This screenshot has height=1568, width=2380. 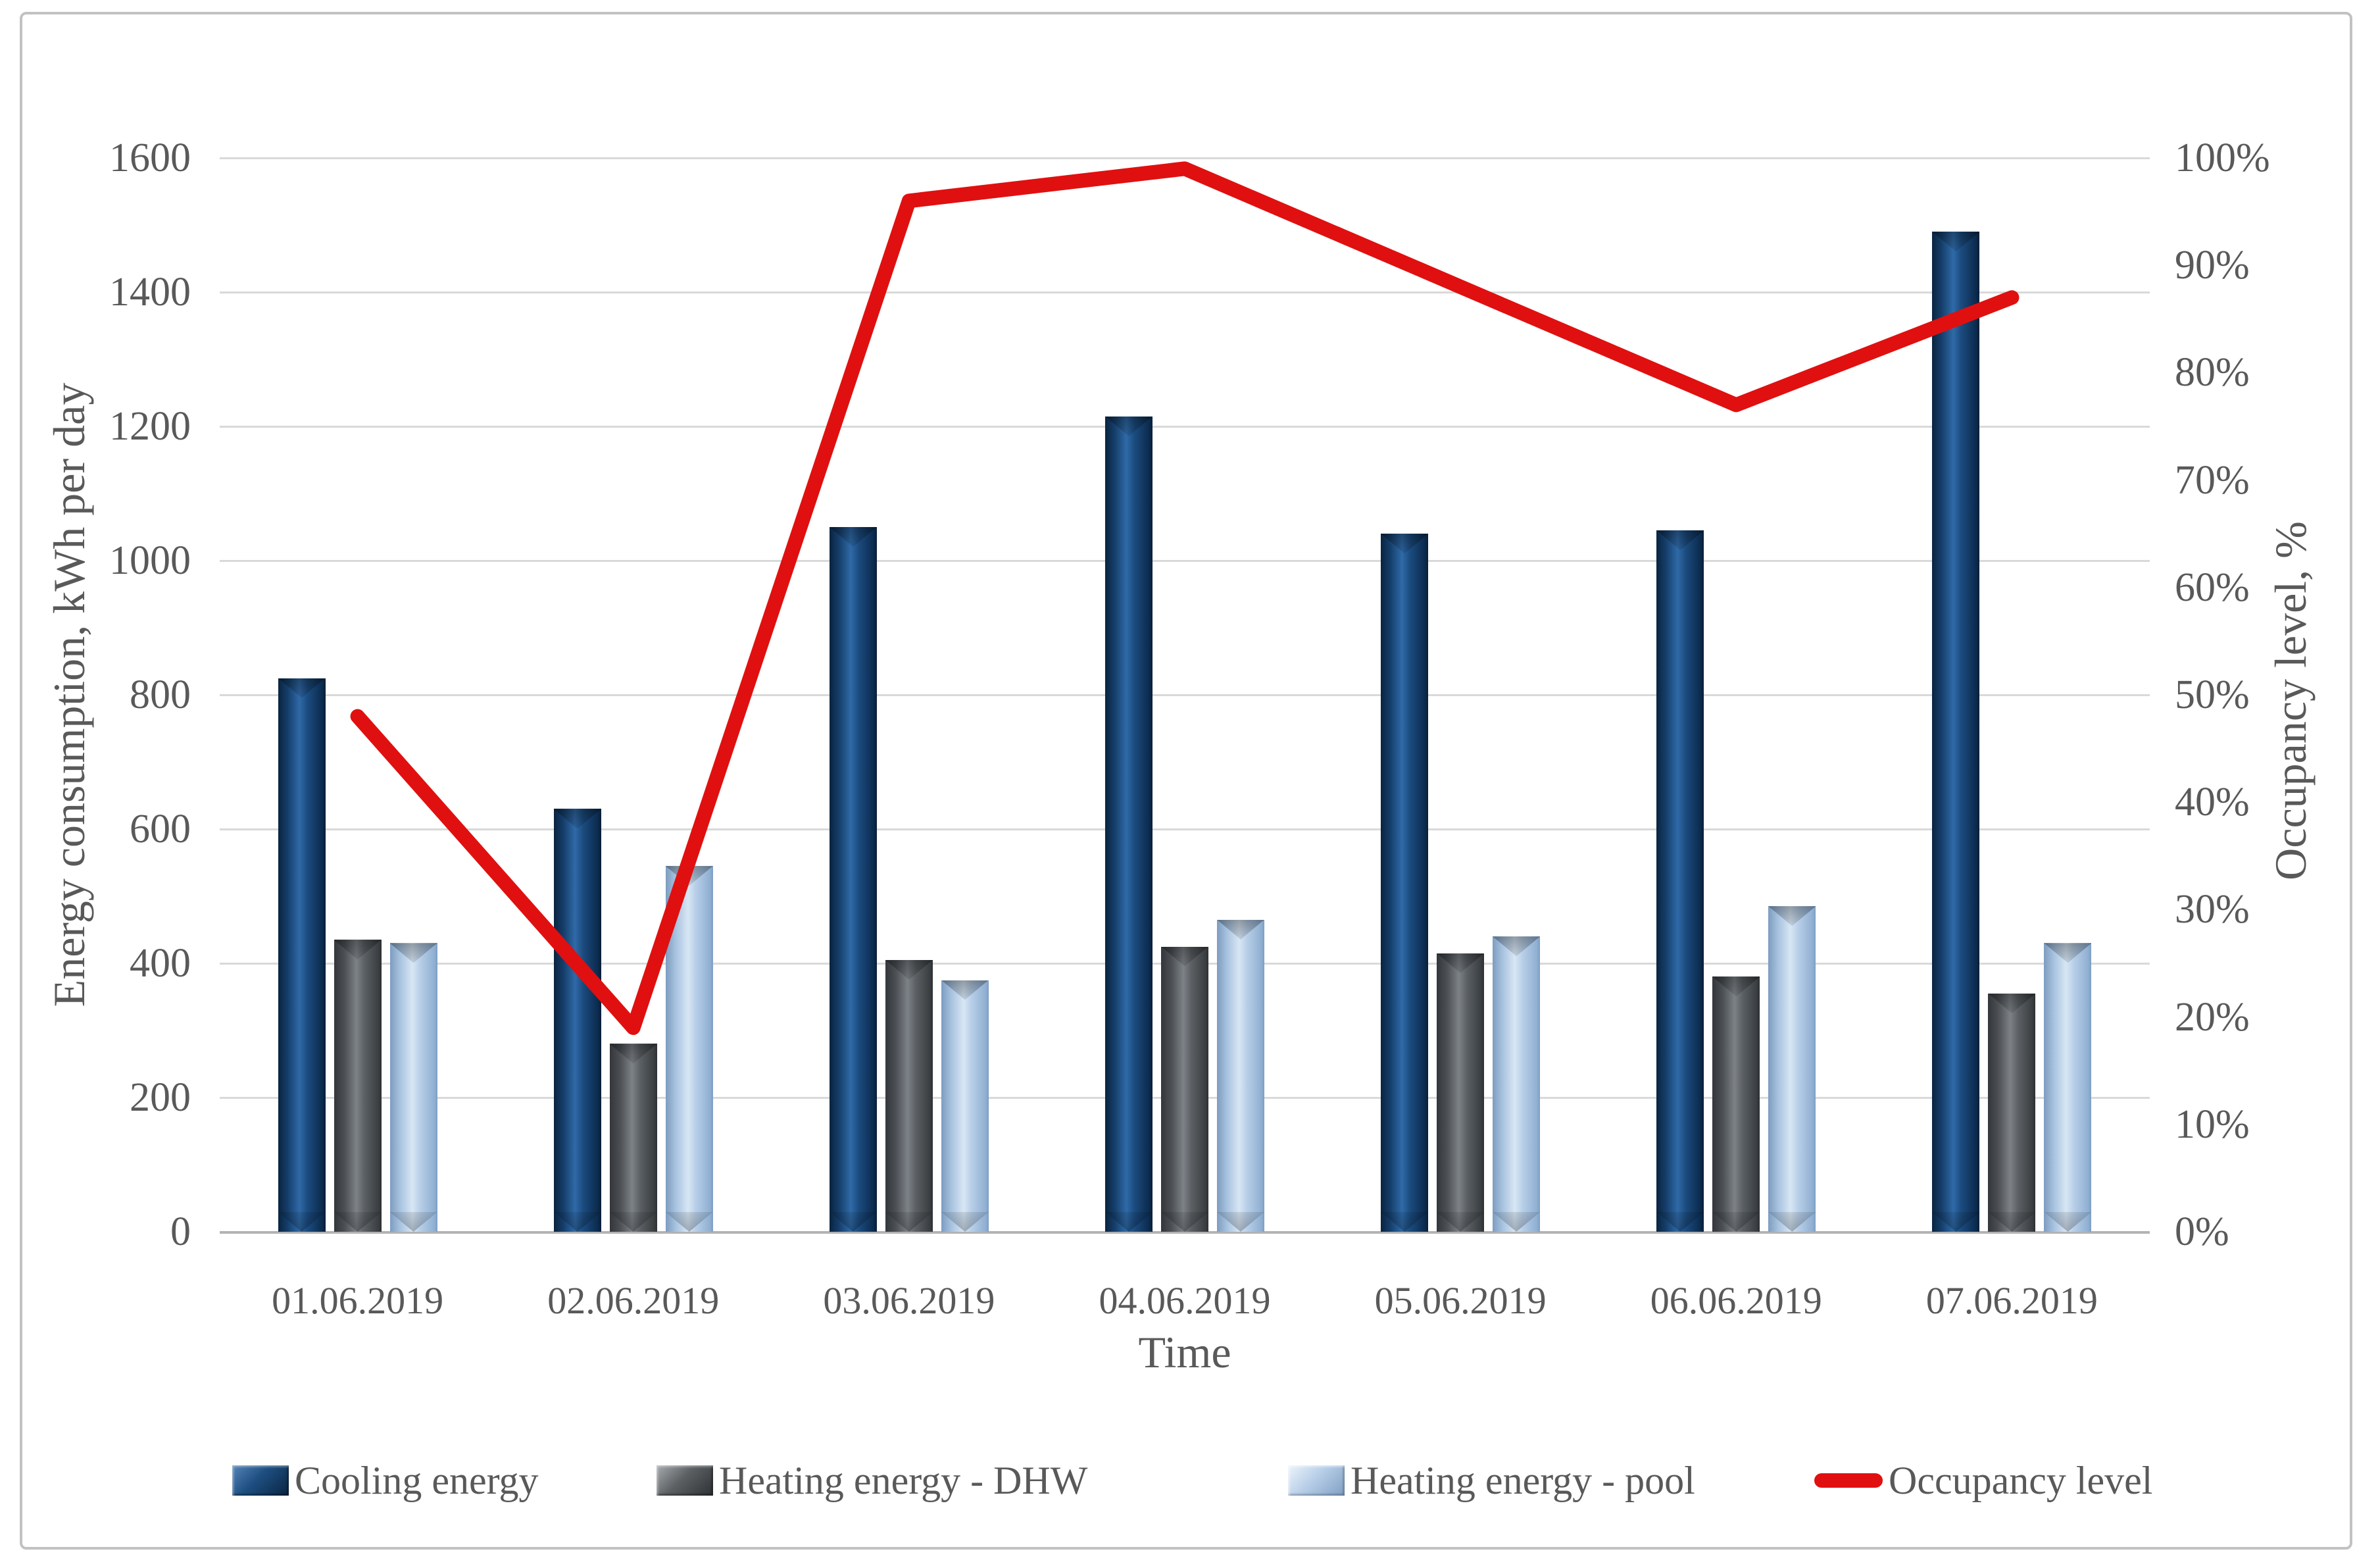 I want to click on legend-label-dhw: Heating energy - DHW, so click(x=903, y=1480).